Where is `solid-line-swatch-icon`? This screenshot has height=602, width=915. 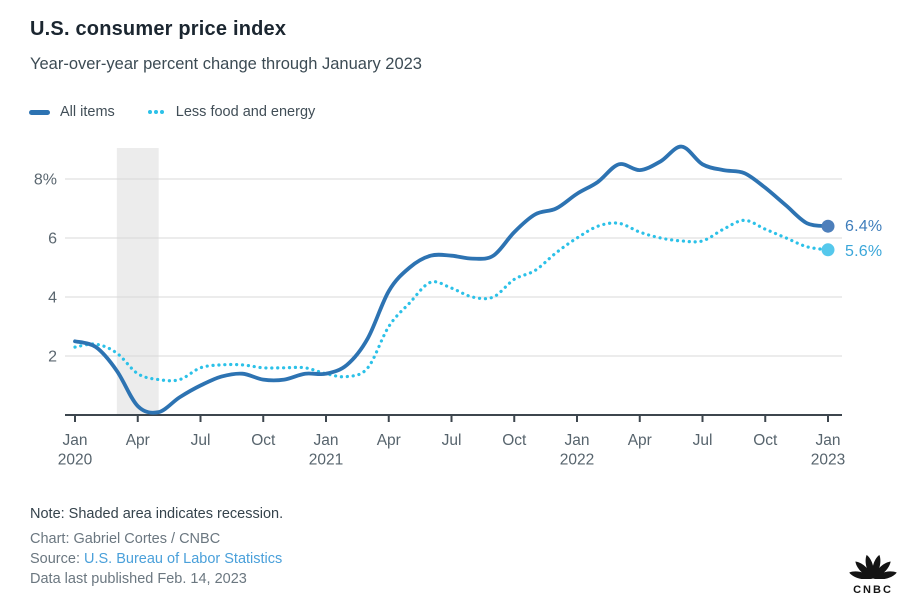
solid-line-swatch-icon is located at coordinates (39, 112).